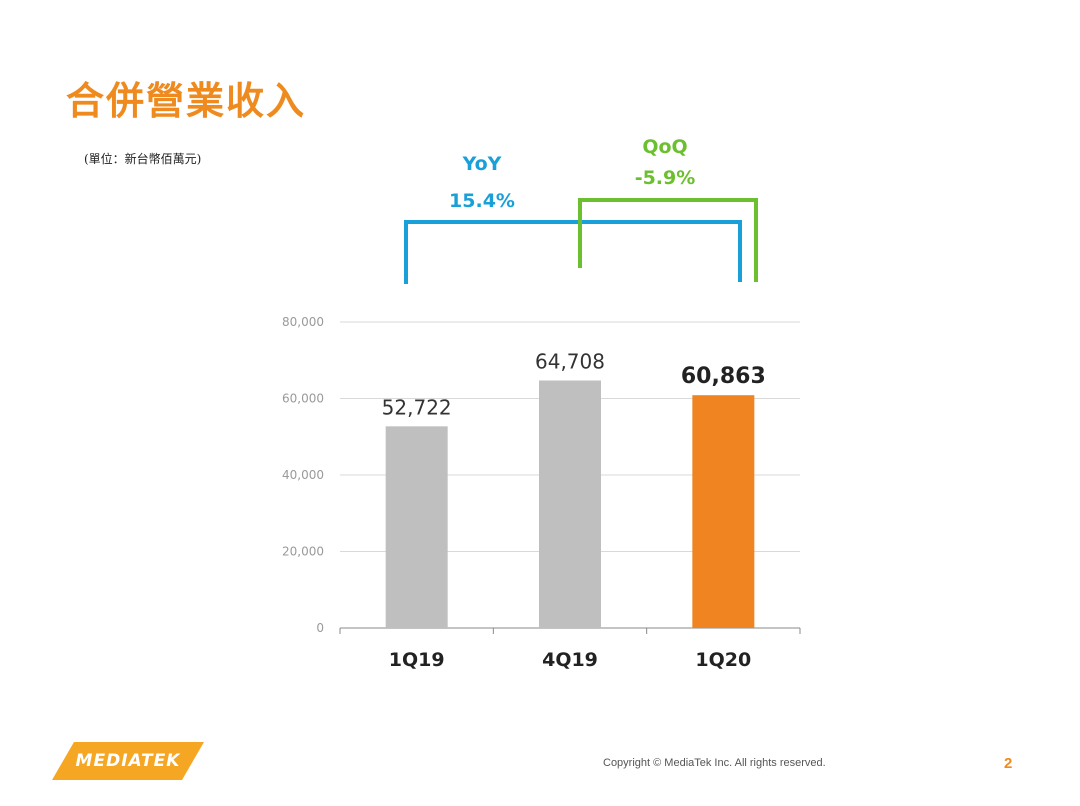 This screenshot has width=1080, height=806. I want to click on bar-4Q19, so click(570, 504).